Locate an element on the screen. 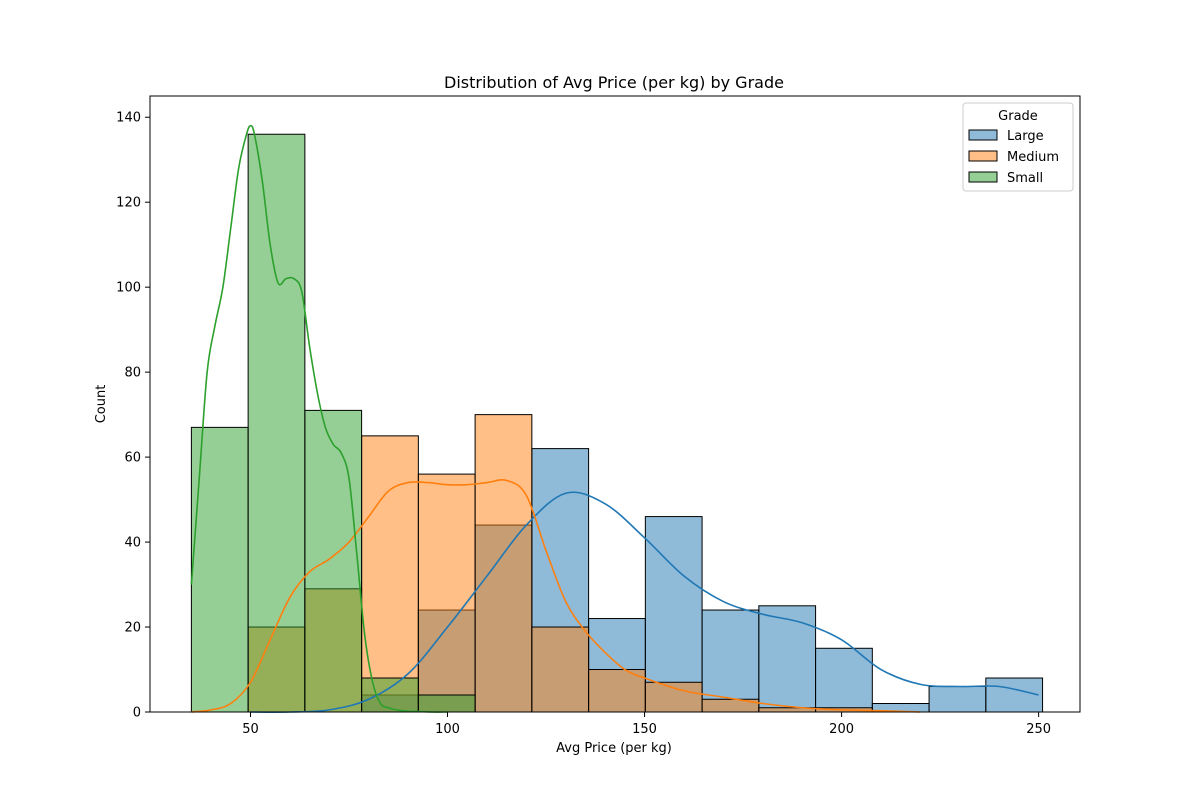  x-axis-title: Avg Price (per kg) is located at coordinates (614, 748).